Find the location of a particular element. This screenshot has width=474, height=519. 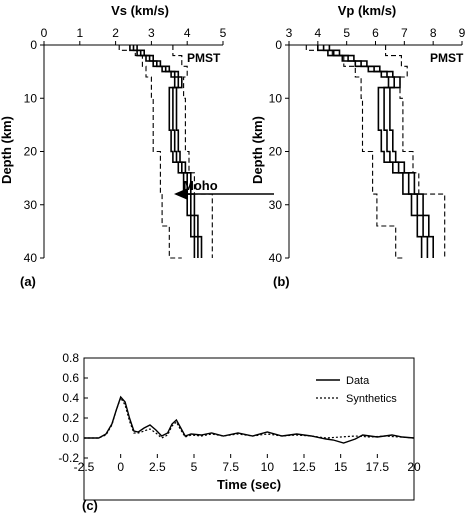

x-tick-label: 10 is located at coordinates (268, 467).